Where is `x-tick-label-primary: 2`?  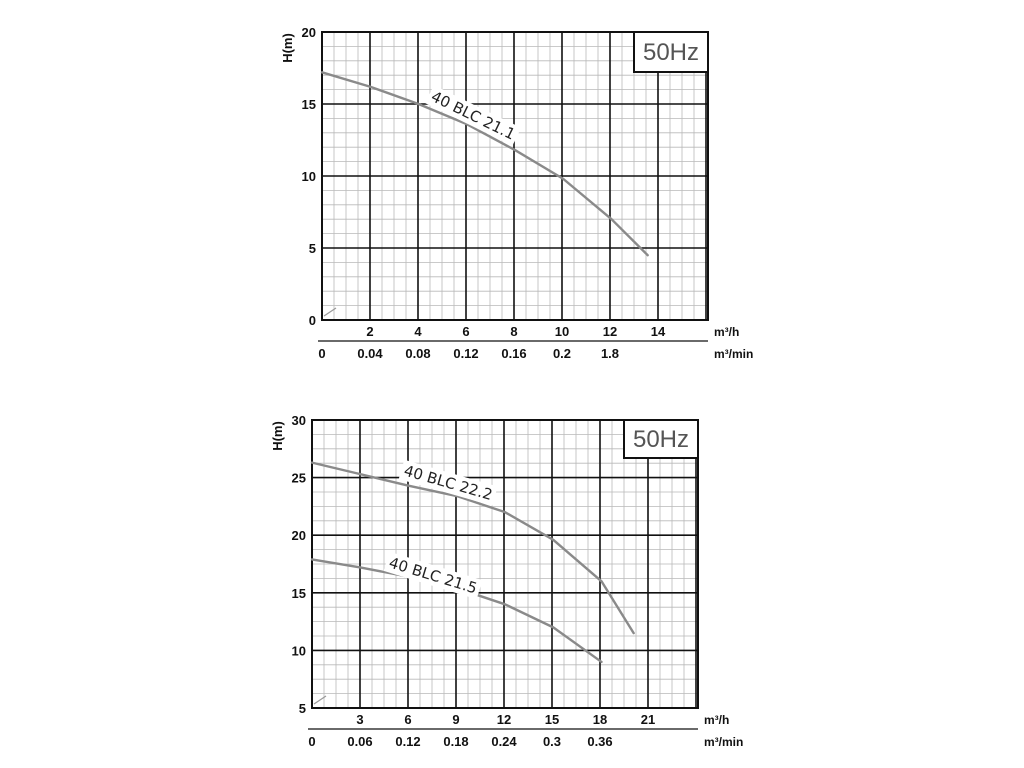 x-tick-label-primary: 2 is located at coordinates (369, 331).